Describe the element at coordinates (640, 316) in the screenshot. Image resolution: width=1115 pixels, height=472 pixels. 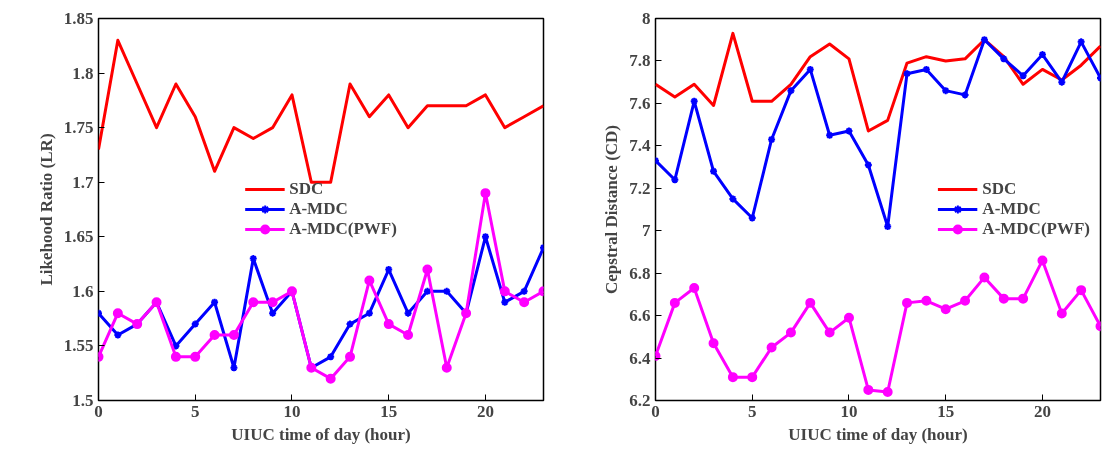
I see `y-tick-label: 6.6` at that location.